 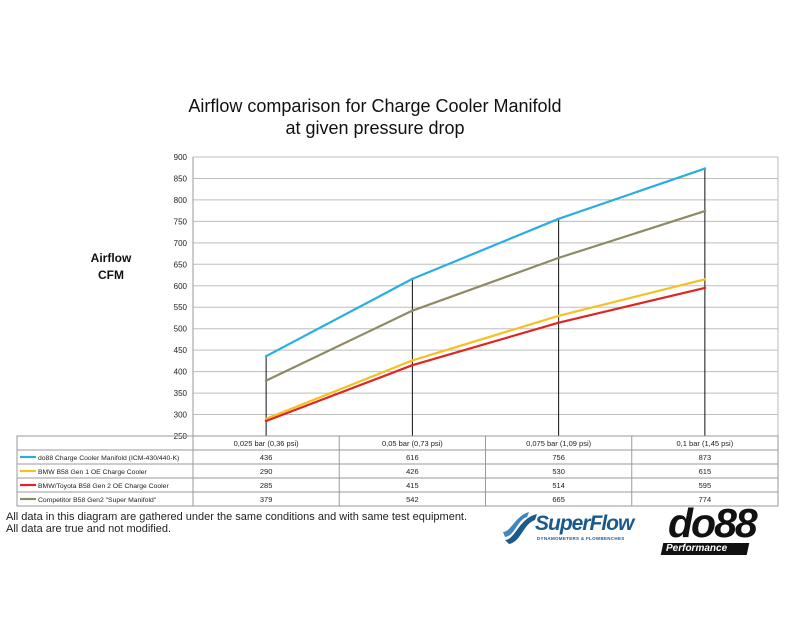 I want to click on y-tick-label: 700, so click(x=181, y=243).